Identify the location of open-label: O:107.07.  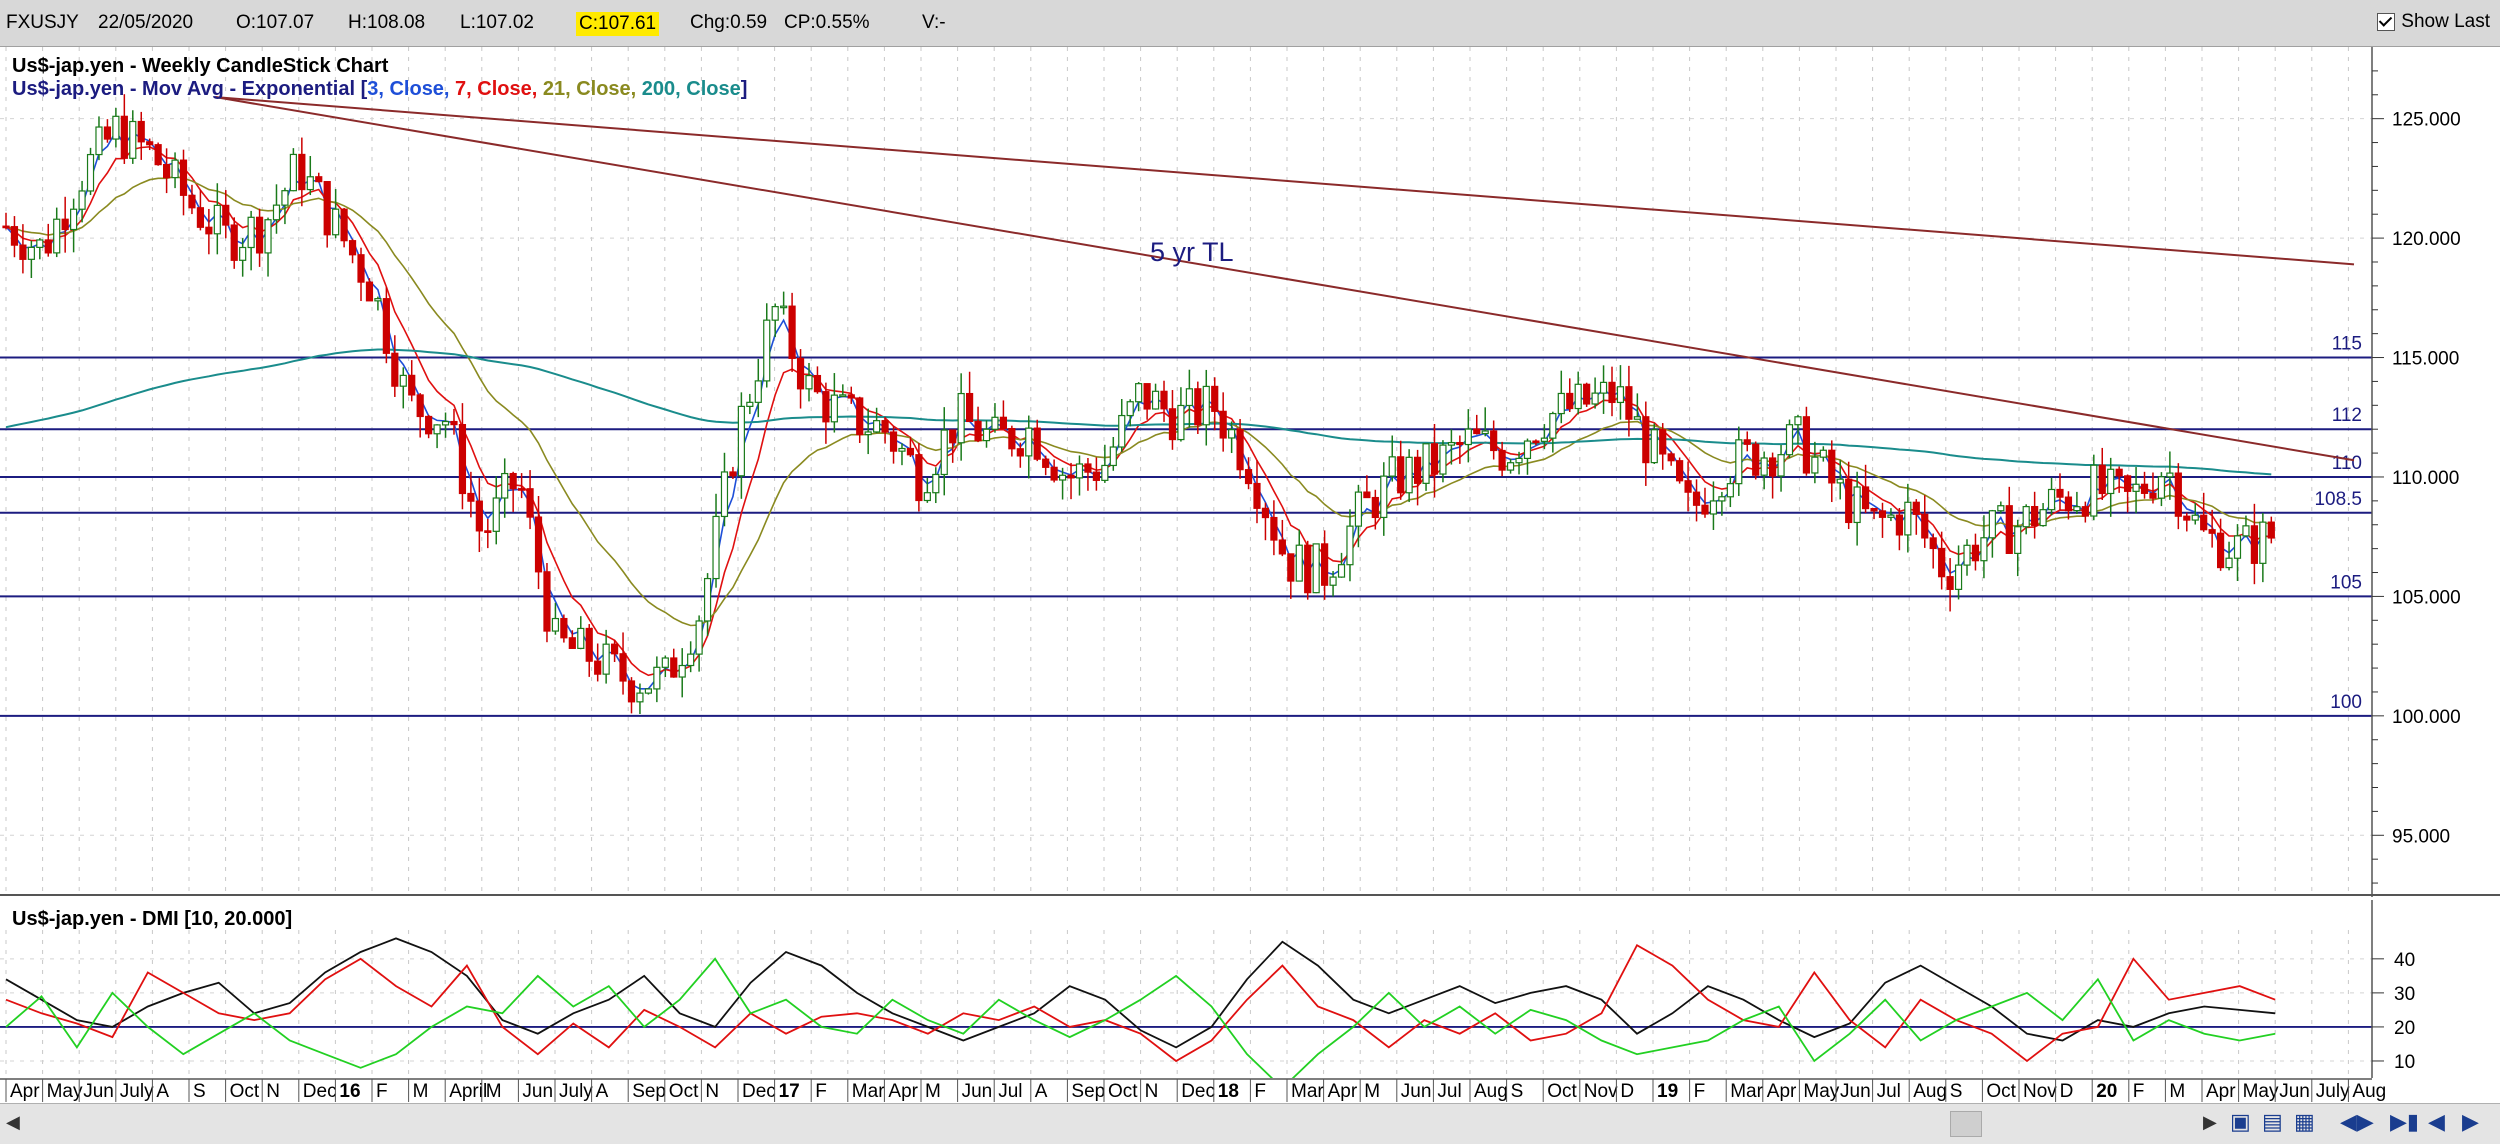
(275, 22).